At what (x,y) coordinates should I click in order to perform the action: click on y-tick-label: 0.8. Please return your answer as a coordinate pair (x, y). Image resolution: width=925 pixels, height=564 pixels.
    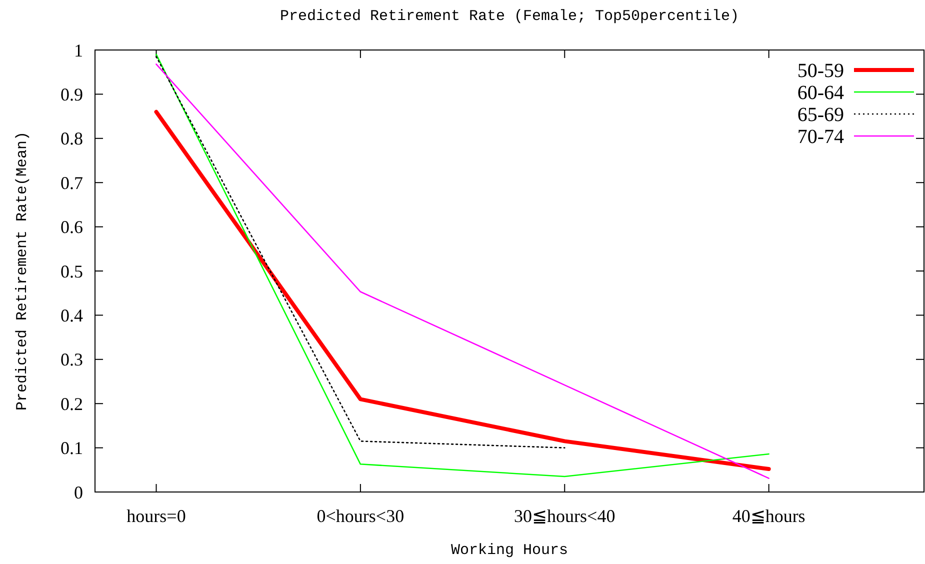
    Looking at the image, I should click on (71, 138).